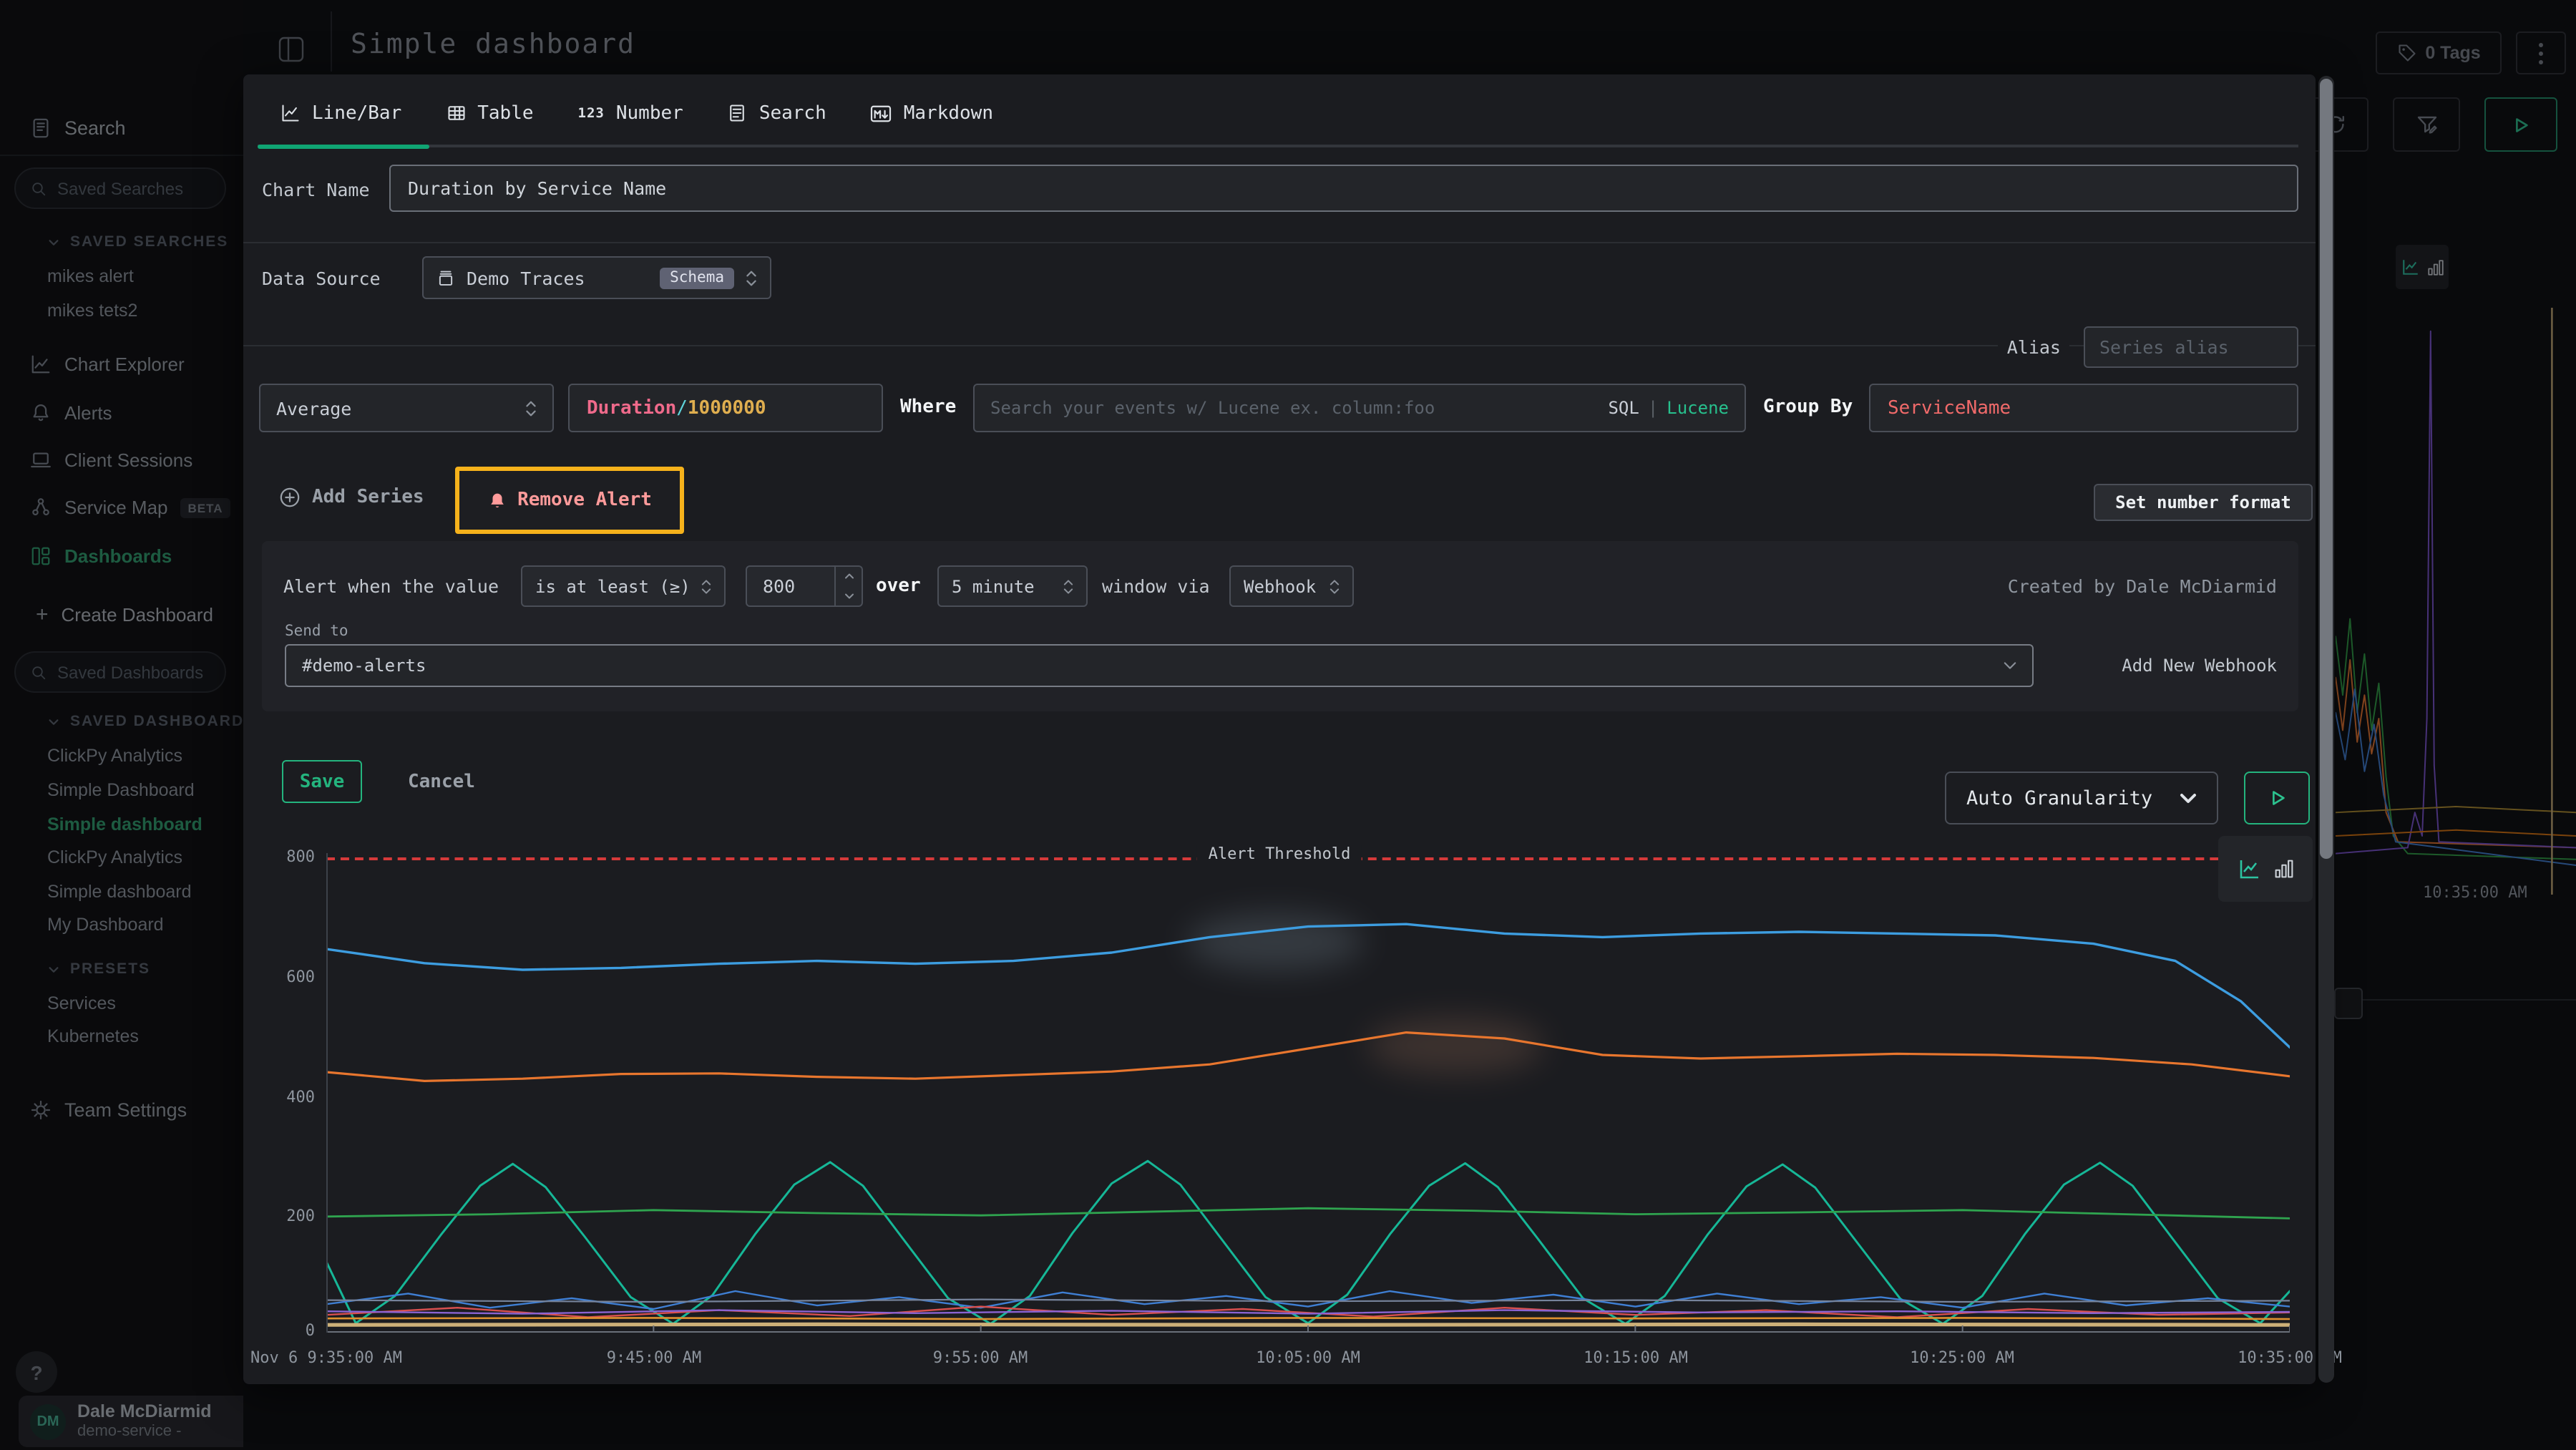 The image size is (2576, 1450). I want to click on run-query-button, so click(2277, 798).